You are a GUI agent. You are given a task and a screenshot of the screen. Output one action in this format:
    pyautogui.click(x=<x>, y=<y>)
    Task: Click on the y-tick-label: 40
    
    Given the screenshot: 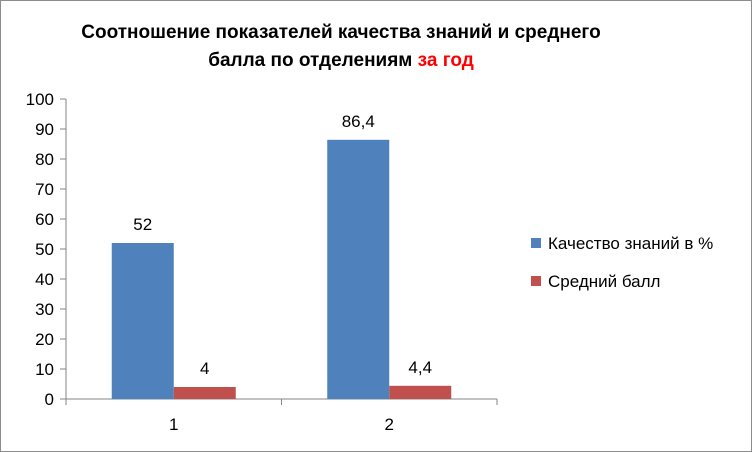 What is the action you would take?
    pyautogui.click(x=44, y=279)
    